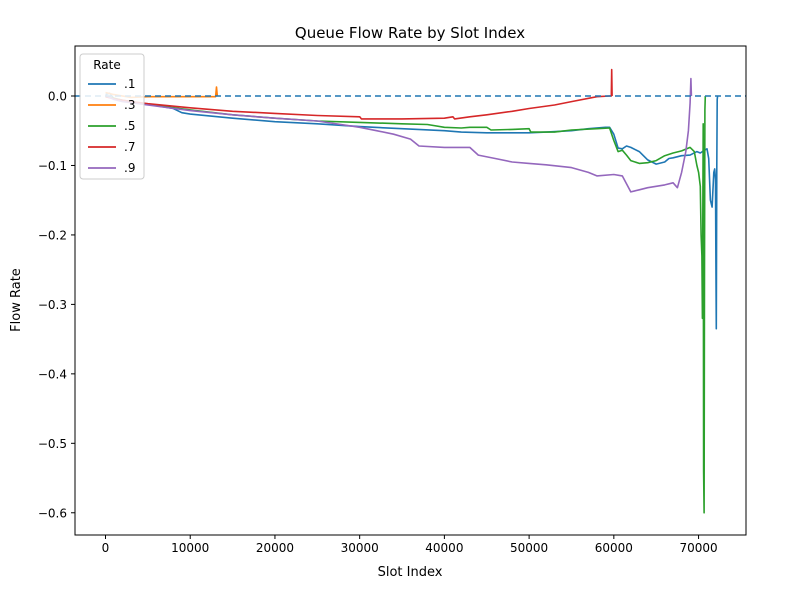  I want to click on x-axis-label: Slot Index, so click(410, 572).